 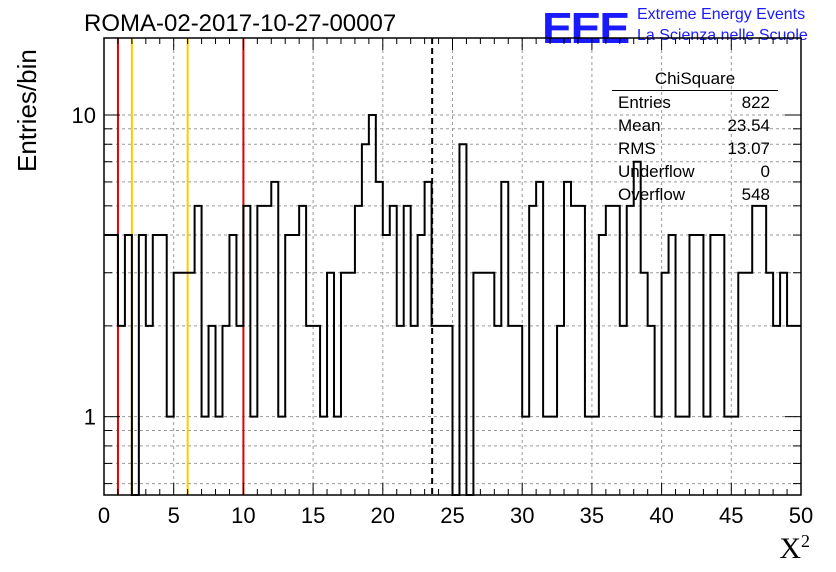 I want to click on x-tick-label: 40, so click(x=661, y=515).